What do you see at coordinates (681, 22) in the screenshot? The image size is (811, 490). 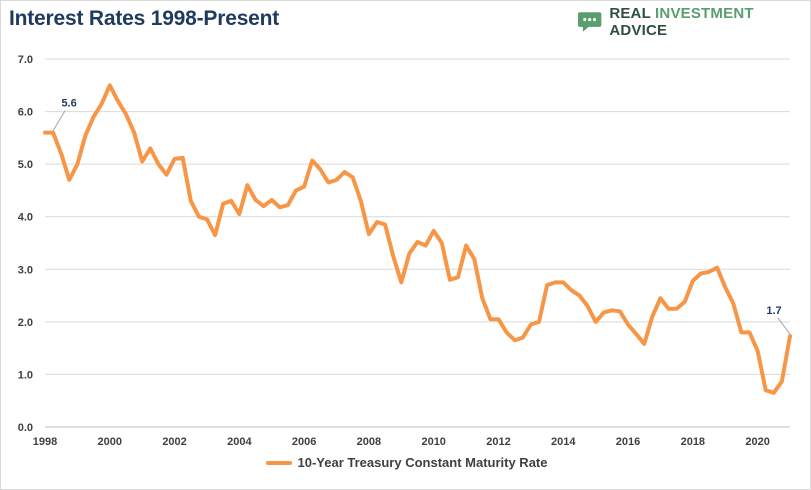 I see `brand-name: REAL INVESTMENT ADVICE` at bounding box center [681, 22].